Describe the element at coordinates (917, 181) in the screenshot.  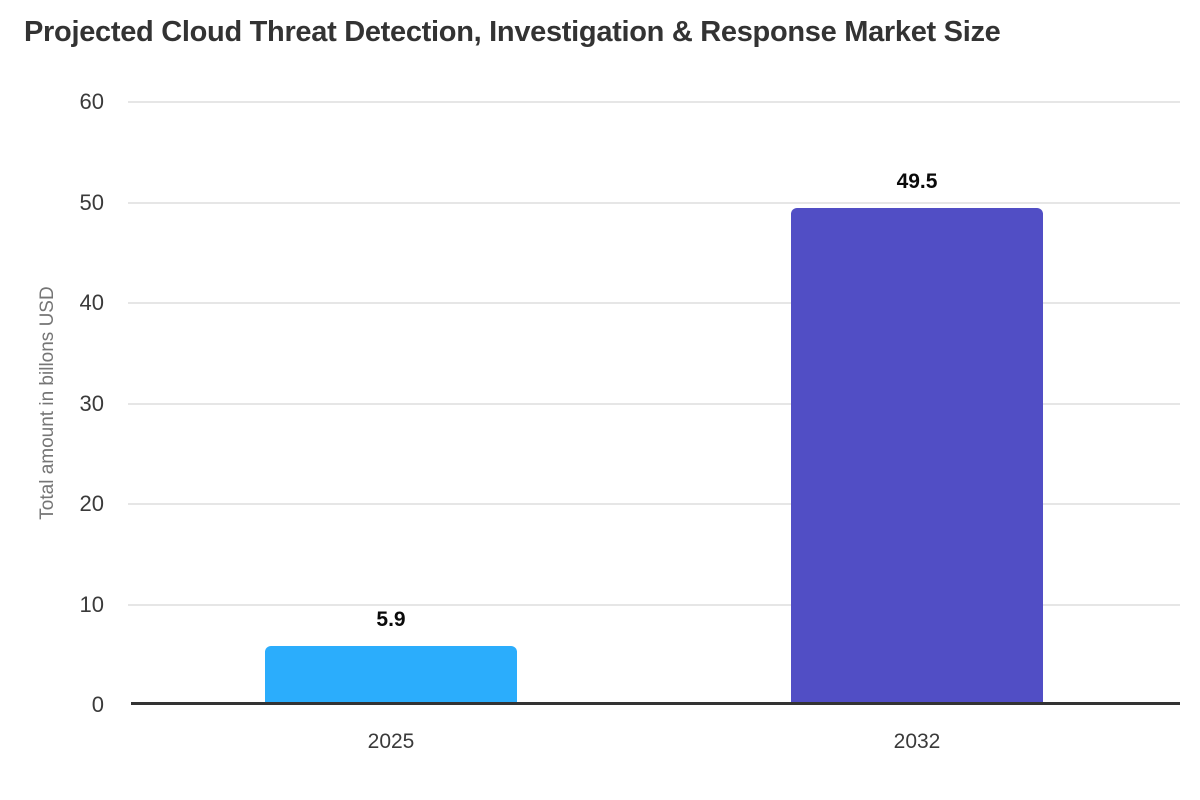
I see `bar-value-label-2032: 49.5` at that location.